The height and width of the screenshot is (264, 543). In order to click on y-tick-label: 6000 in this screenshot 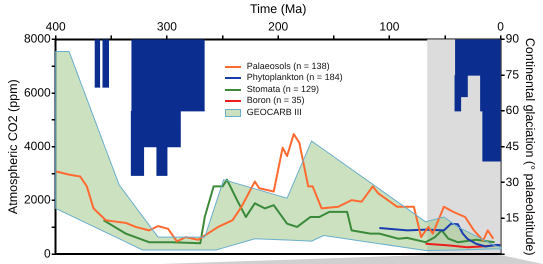, I will do `click(38, 92)`.